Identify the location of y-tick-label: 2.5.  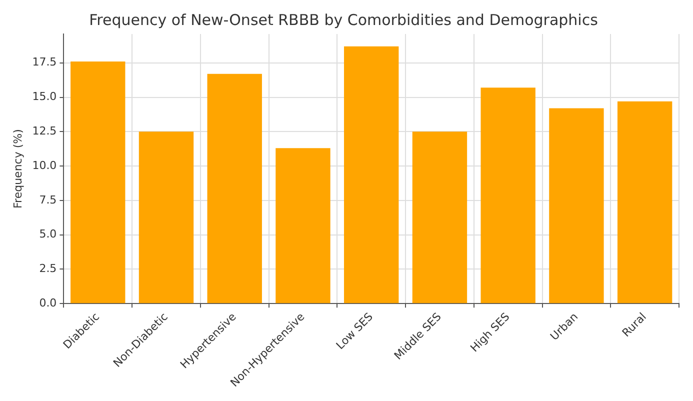
(48, 269).